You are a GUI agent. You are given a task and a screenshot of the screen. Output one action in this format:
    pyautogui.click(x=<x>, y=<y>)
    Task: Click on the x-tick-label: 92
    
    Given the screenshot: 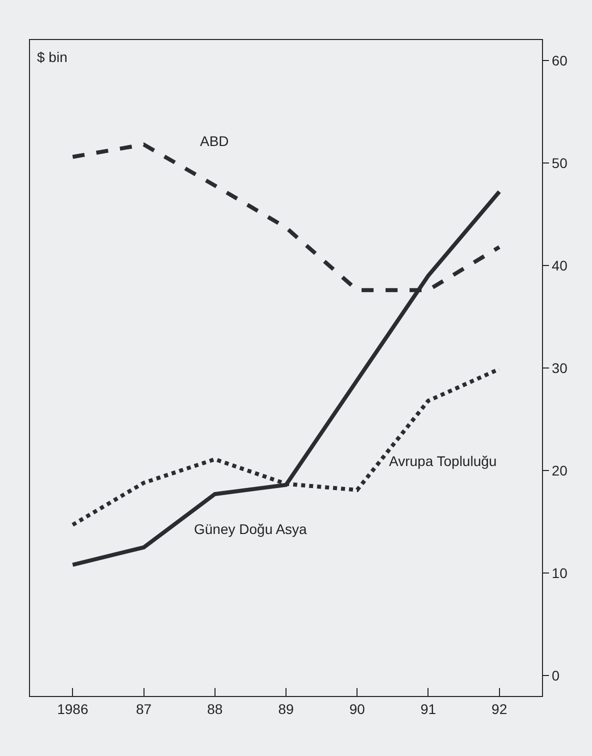 What is the action you would take?
    pyautogui.click(x=500, y=708)
    